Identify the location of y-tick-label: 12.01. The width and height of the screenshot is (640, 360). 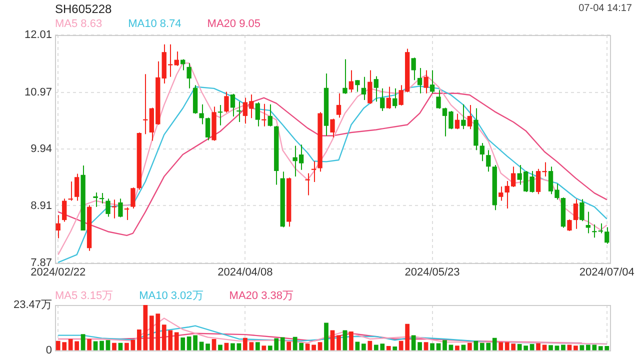
(38, 35).